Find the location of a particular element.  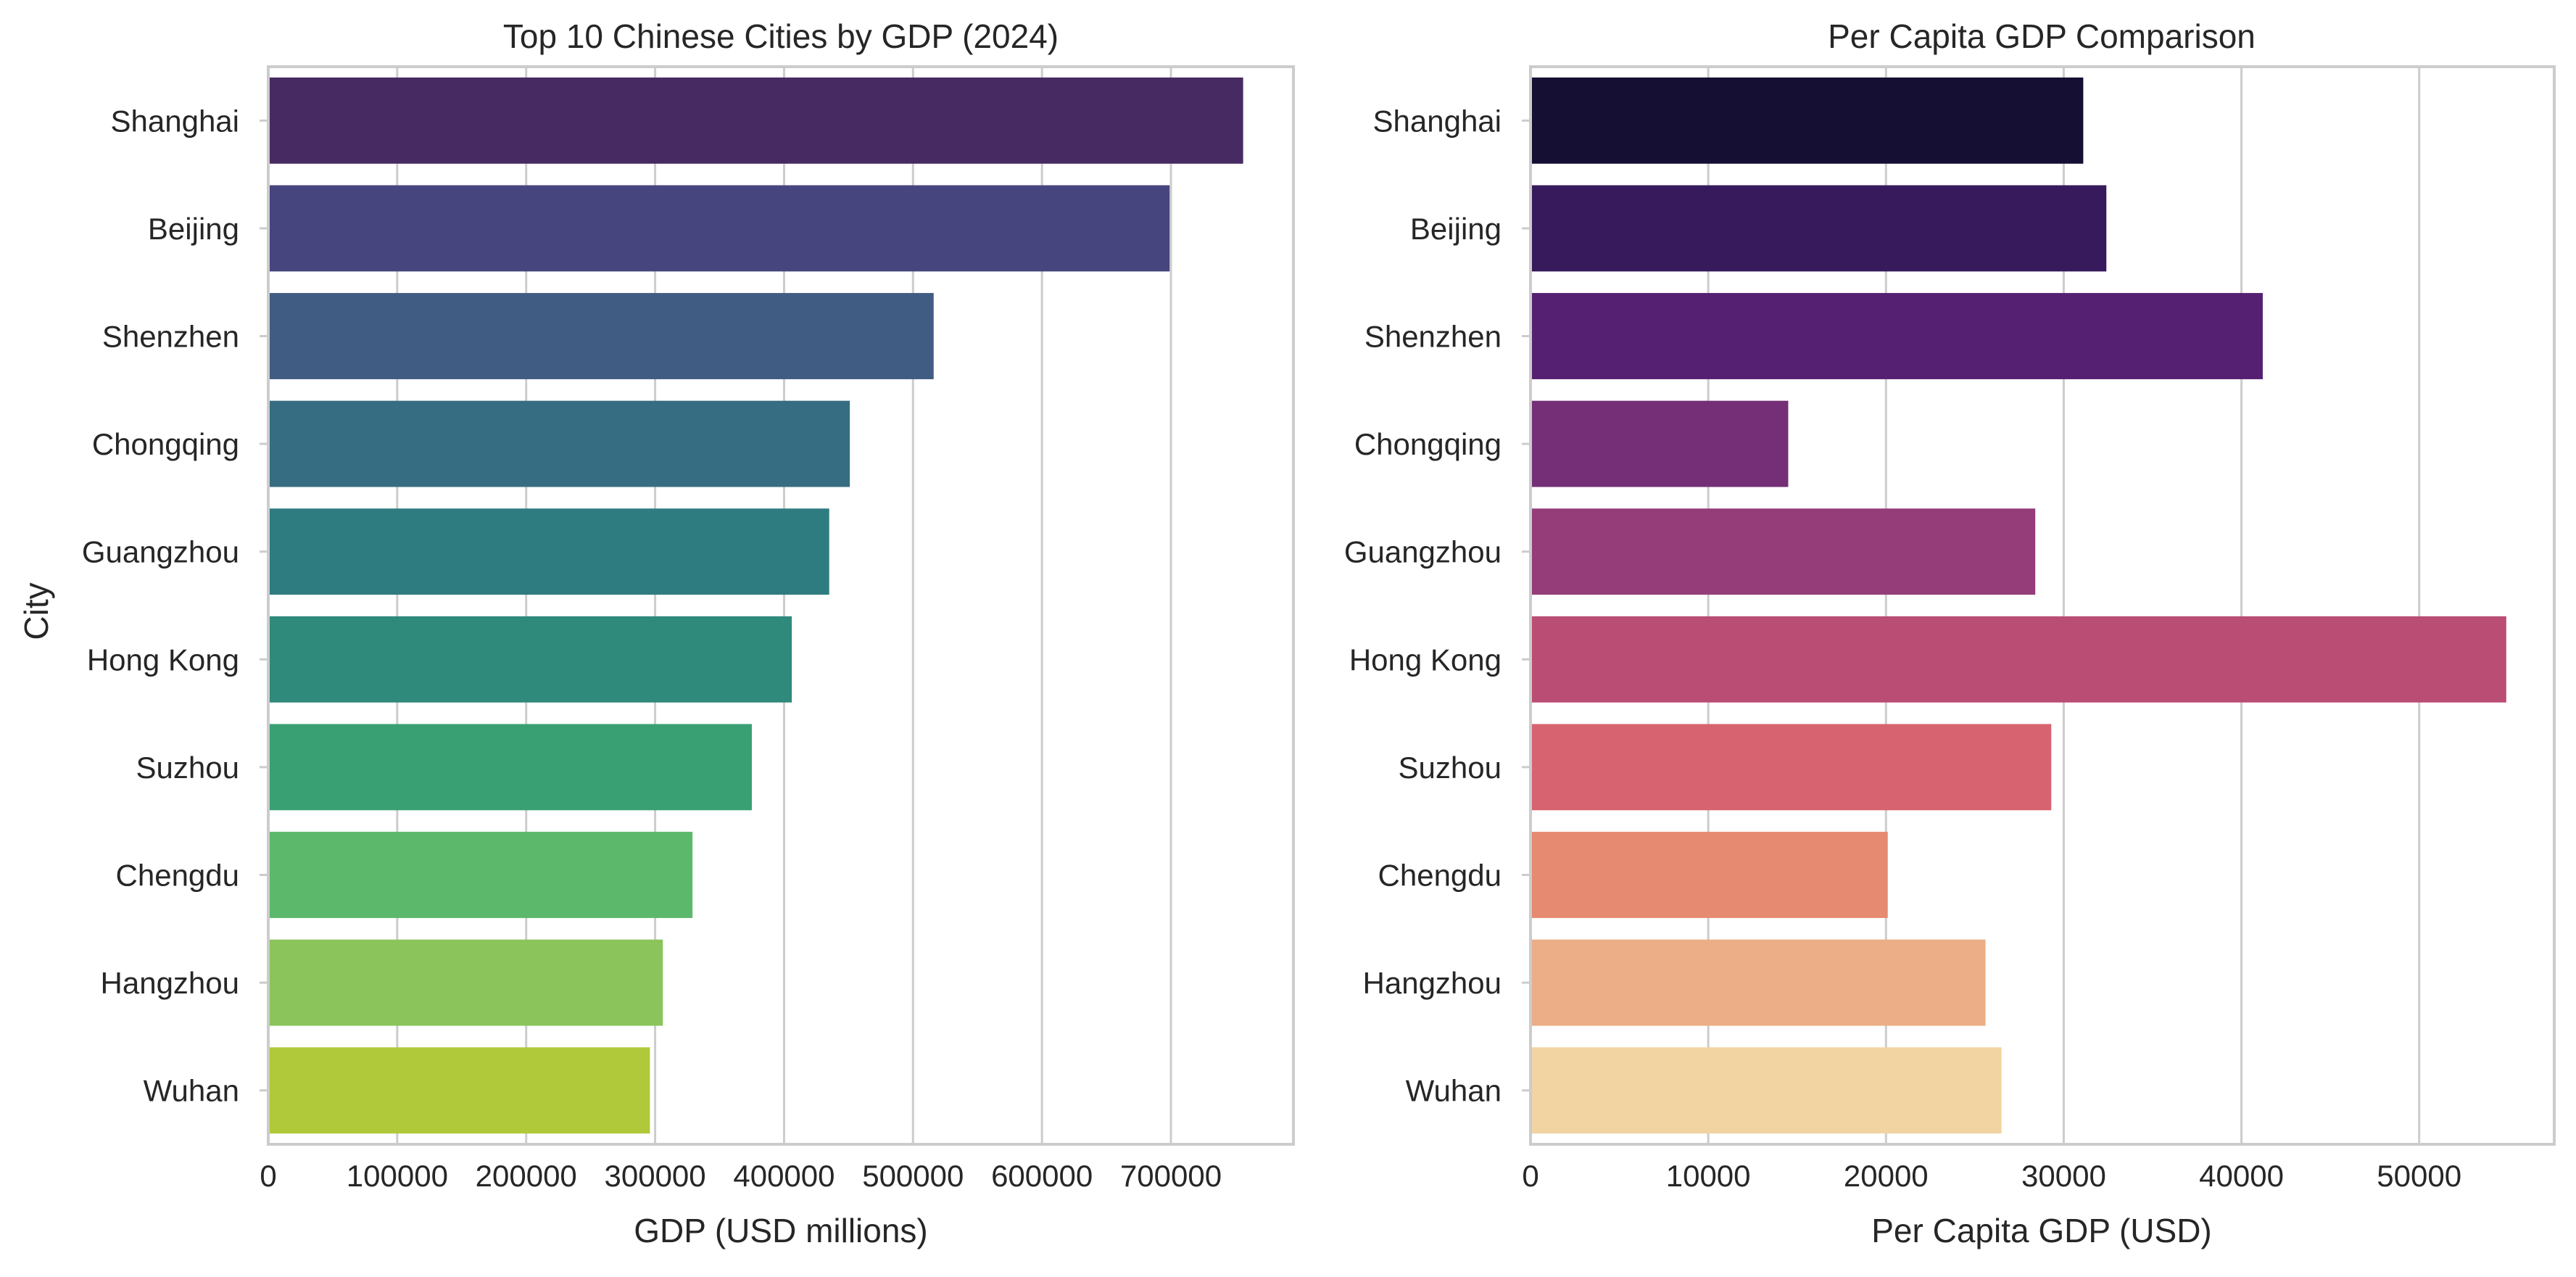

per-capita-chart-city-label: Chongqing is located at coordinates (1428, 444).